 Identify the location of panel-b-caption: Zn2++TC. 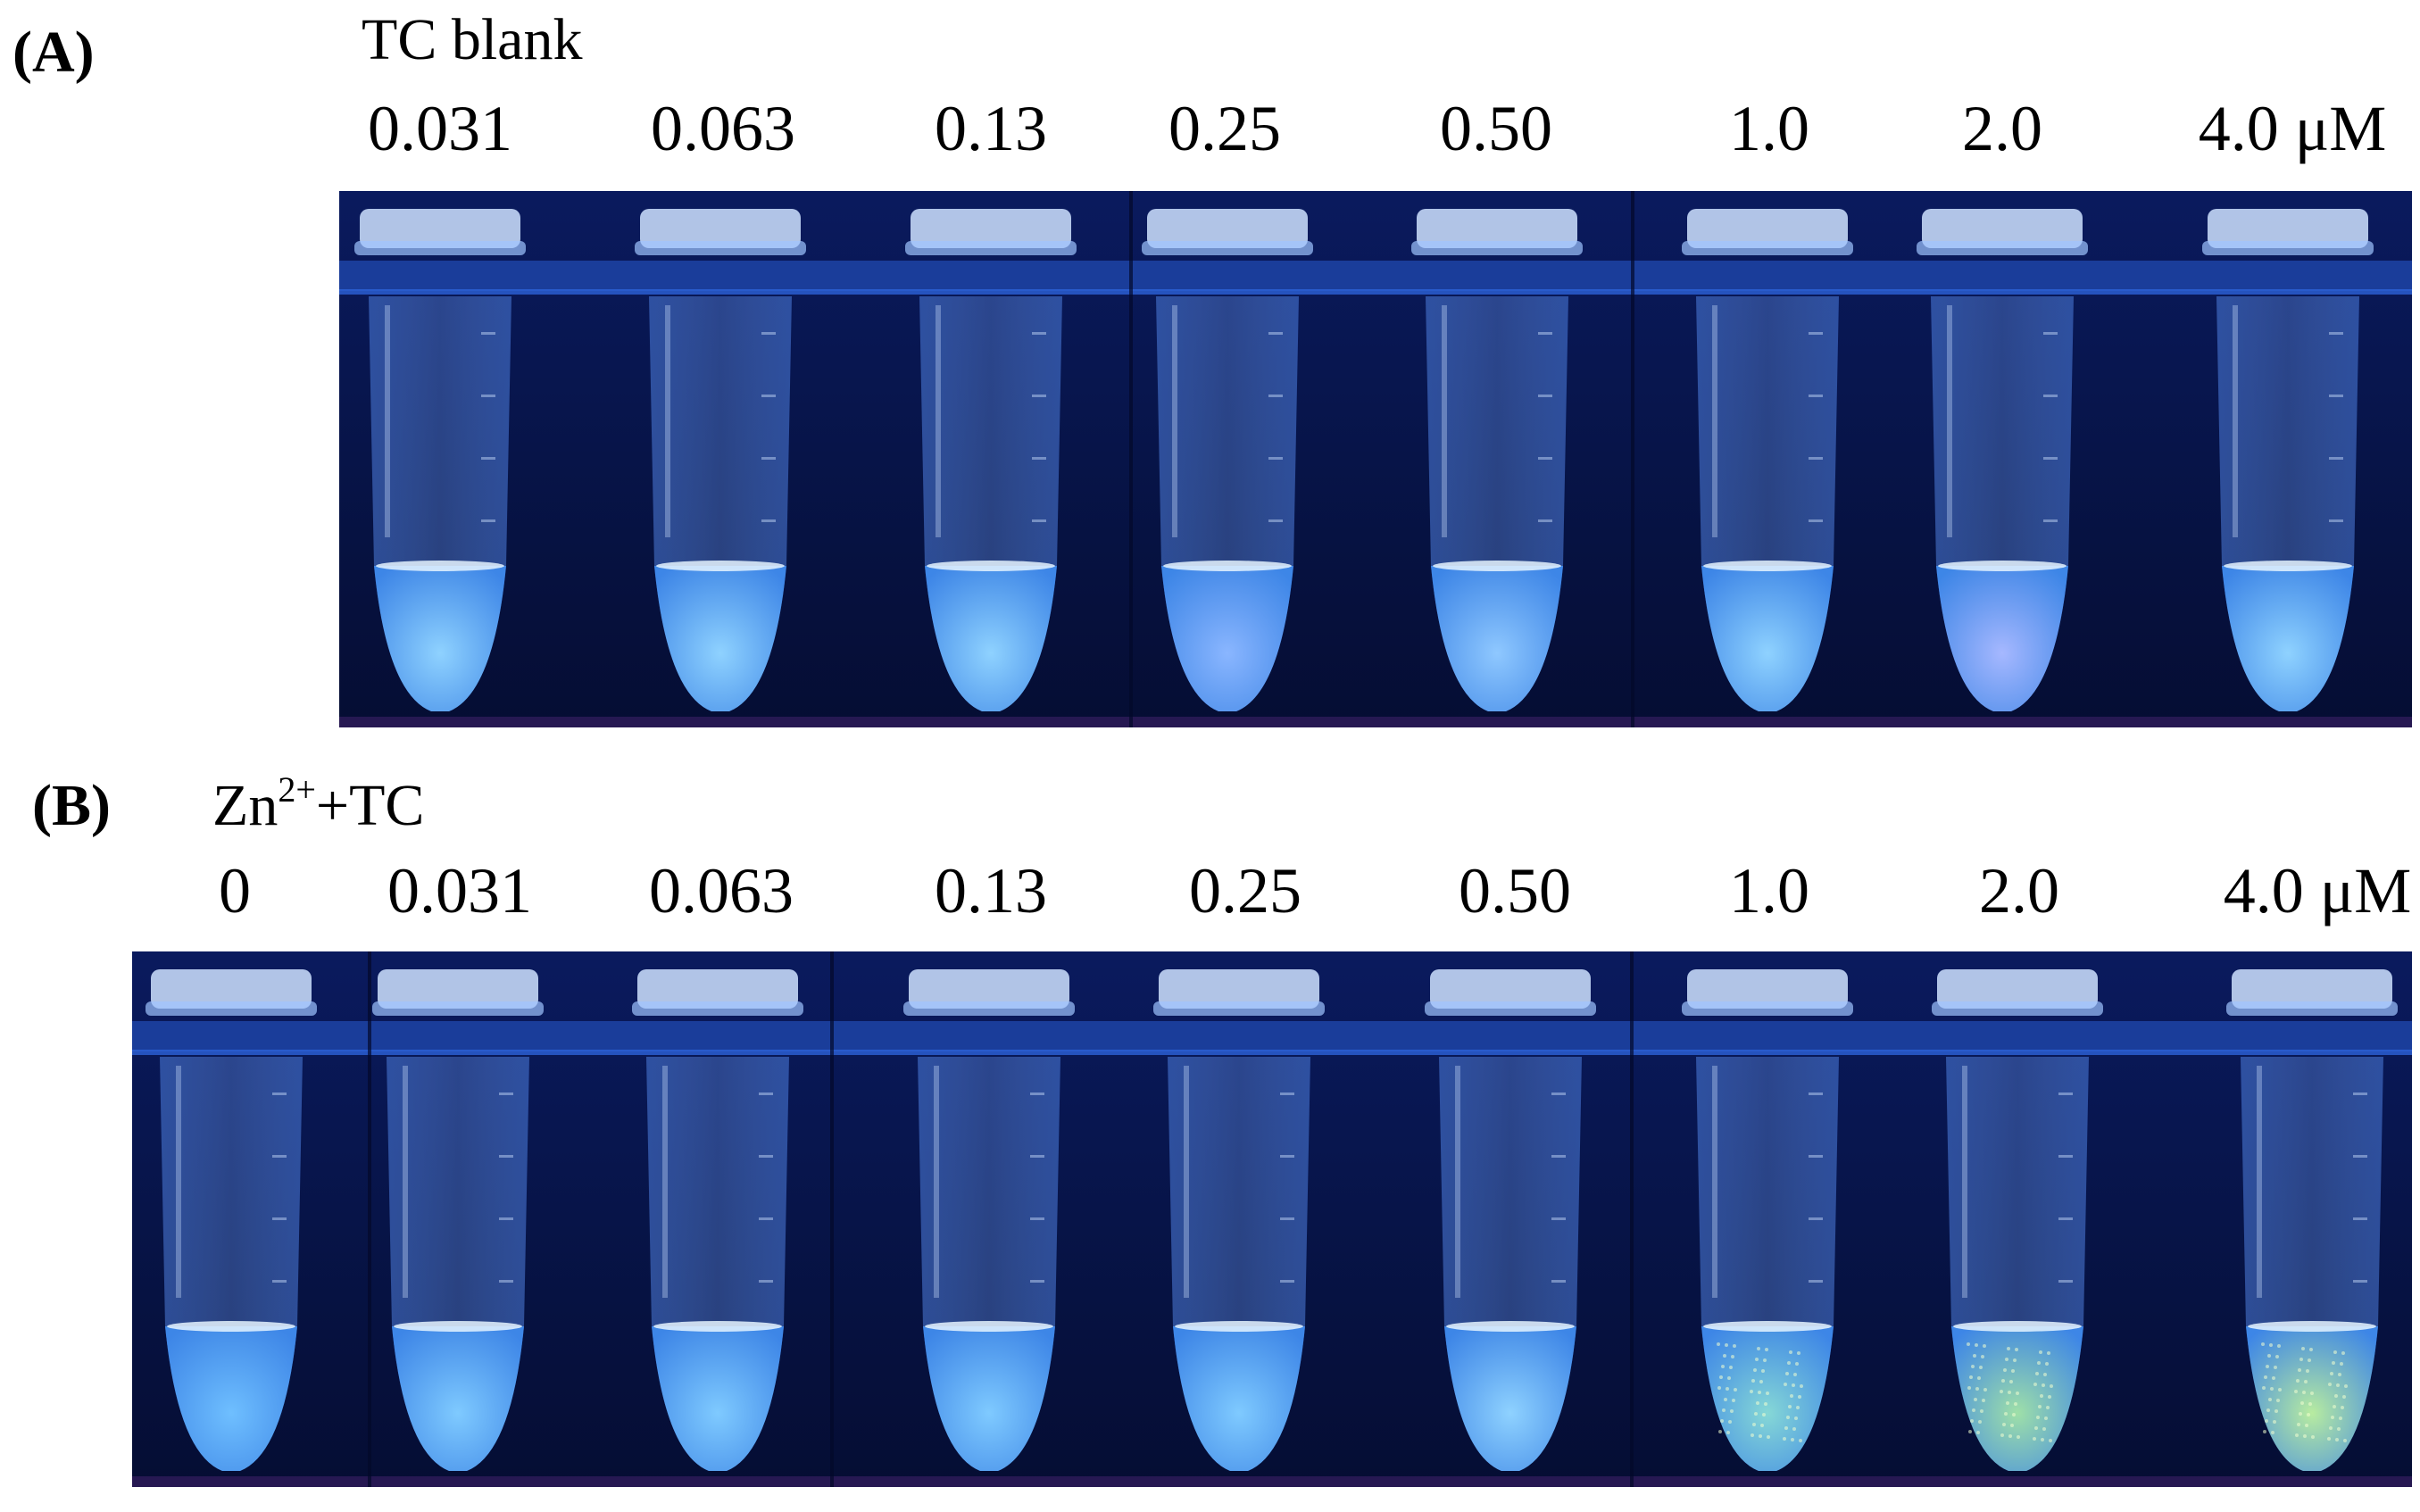
(318, 803).